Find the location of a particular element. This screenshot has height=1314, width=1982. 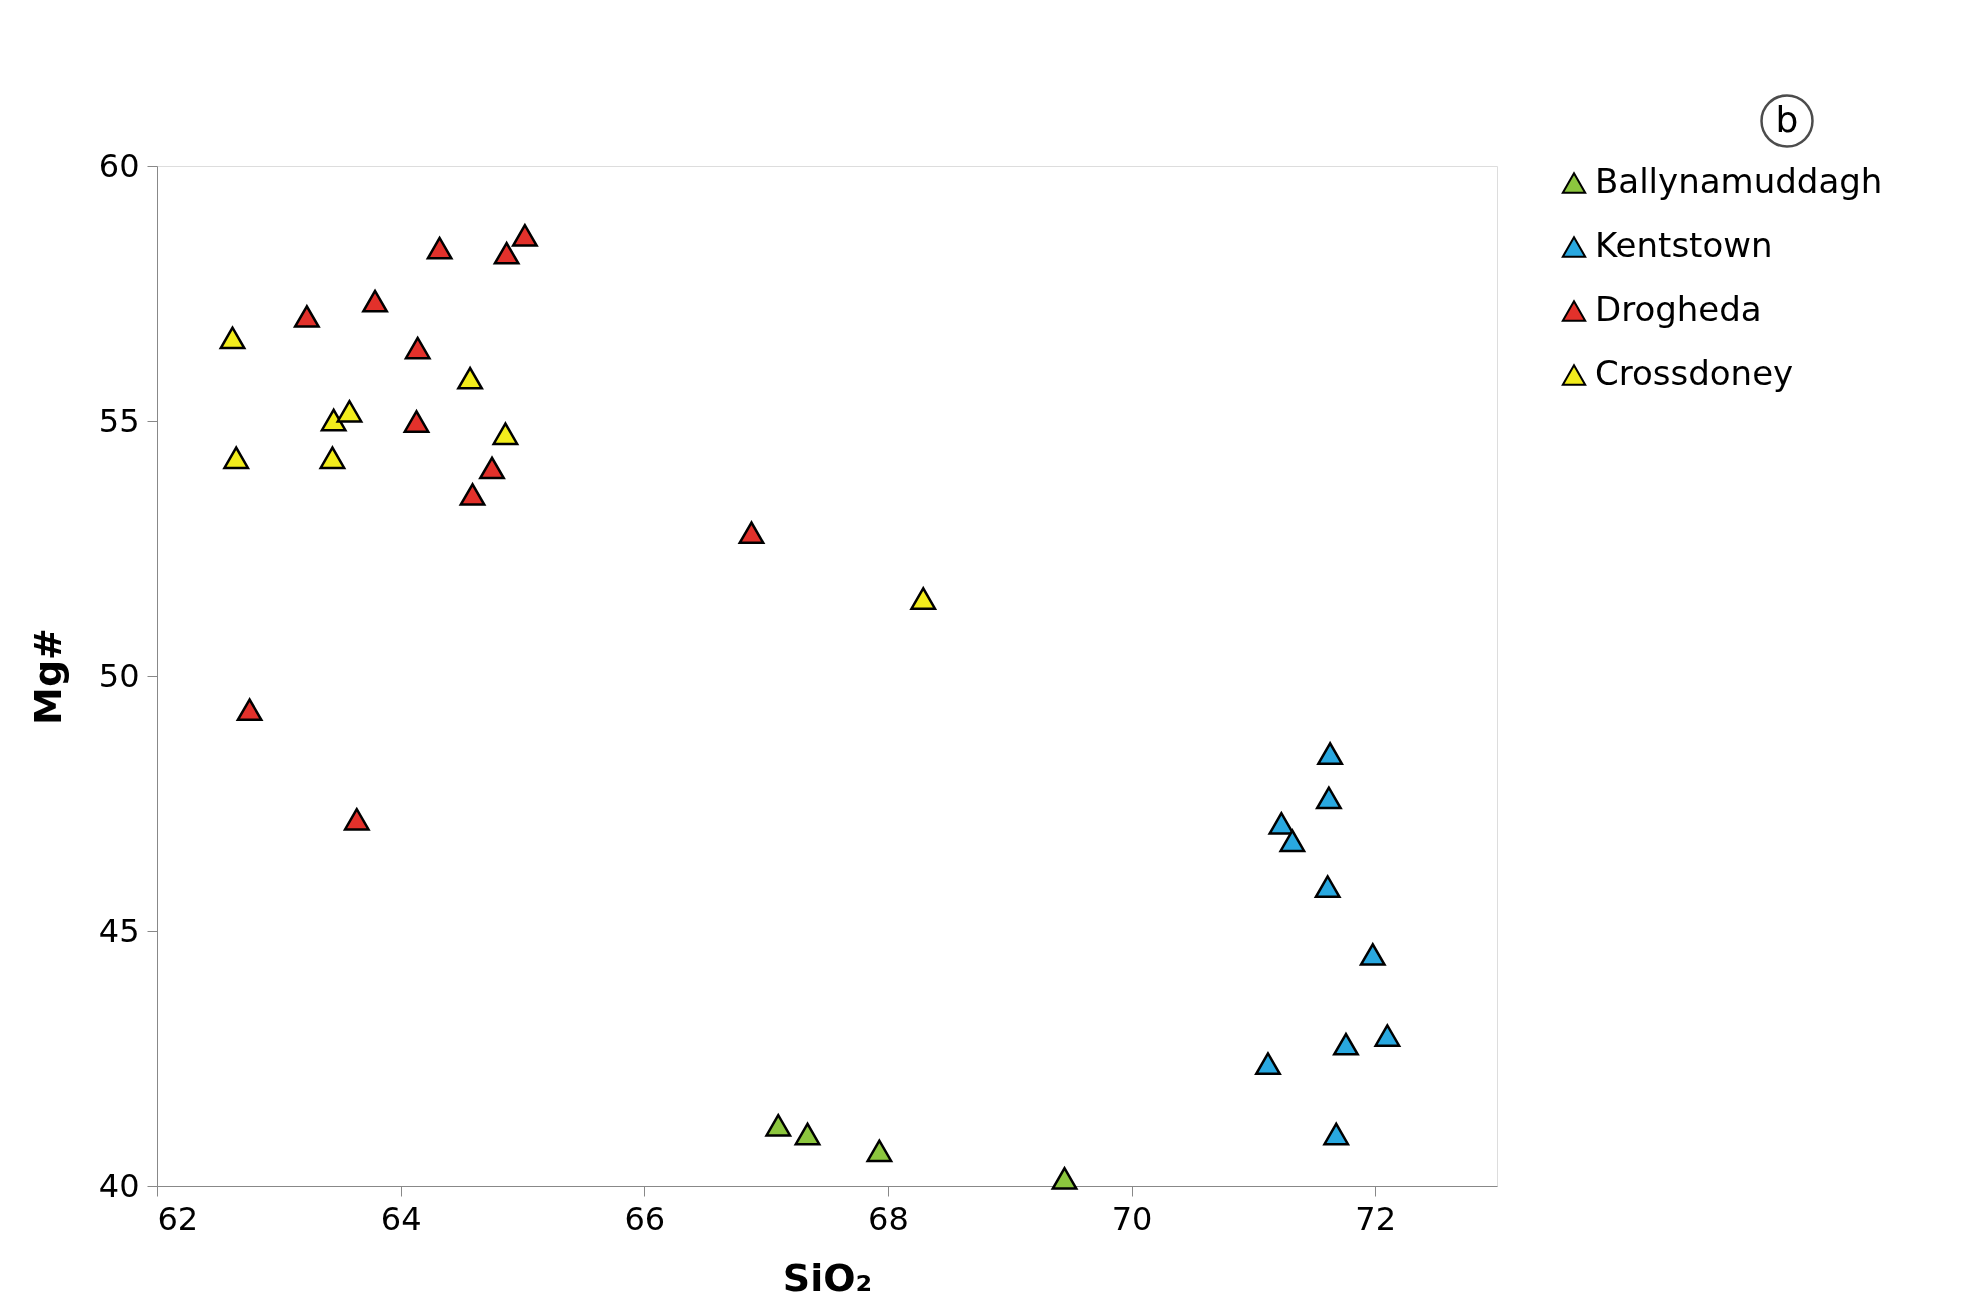

x-tick-label: 68 is located at coordinates (888, 1218).